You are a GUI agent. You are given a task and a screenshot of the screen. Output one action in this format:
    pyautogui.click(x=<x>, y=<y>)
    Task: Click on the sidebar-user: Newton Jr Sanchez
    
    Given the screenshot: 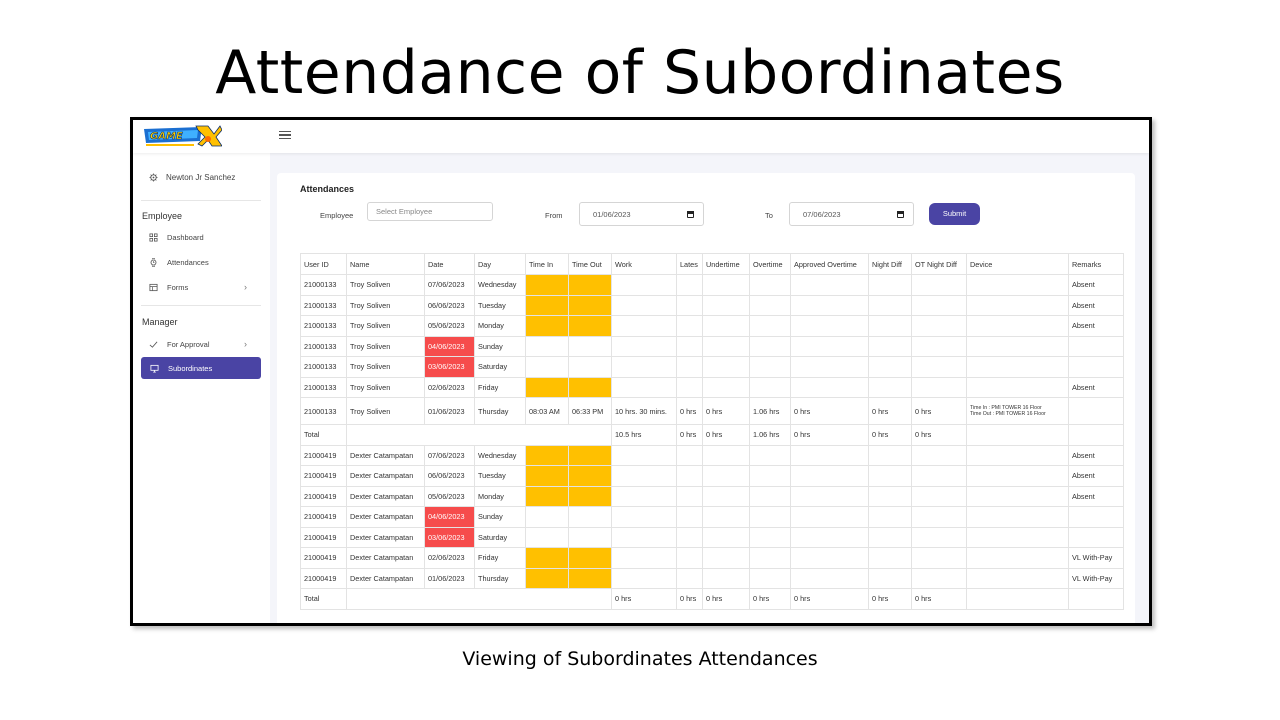 What is the action you would take?
    pyautogui.click(x=192, y=177)
    